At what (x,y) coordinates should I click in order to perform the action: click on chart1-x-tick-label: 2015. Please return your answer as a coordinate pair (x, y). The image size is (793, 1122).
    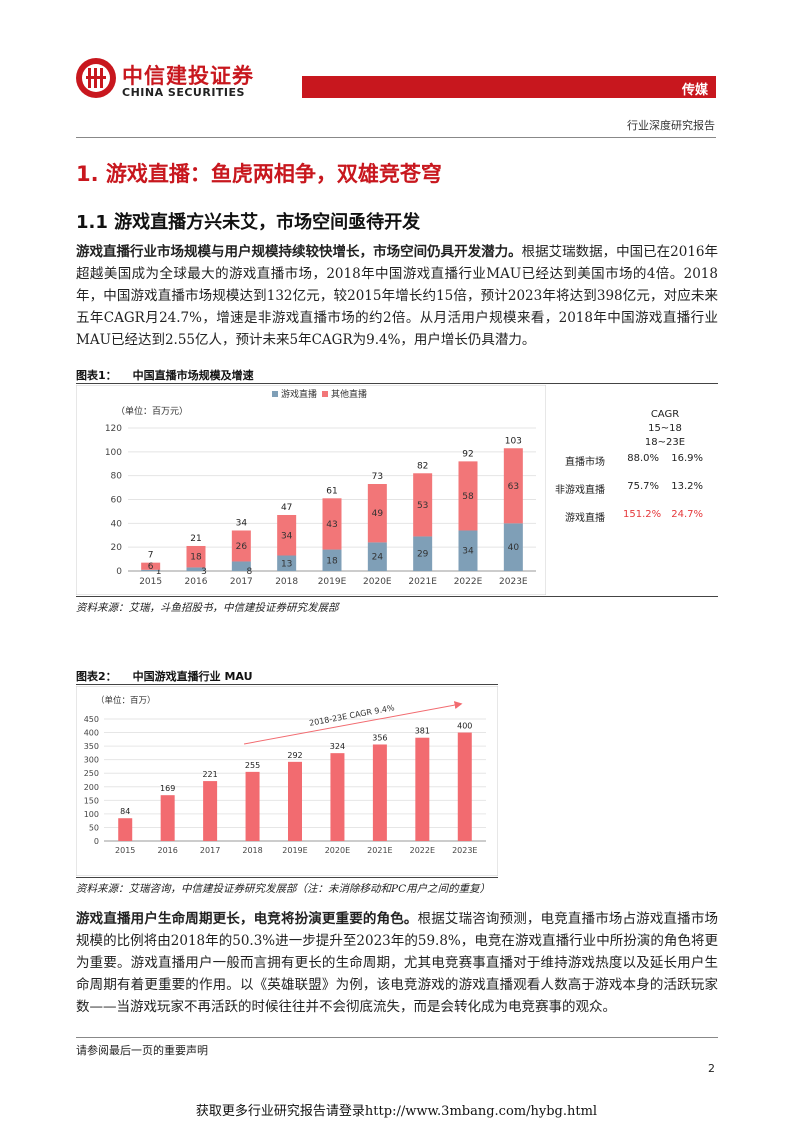
    Looking at the image, I should click on (150, 582).